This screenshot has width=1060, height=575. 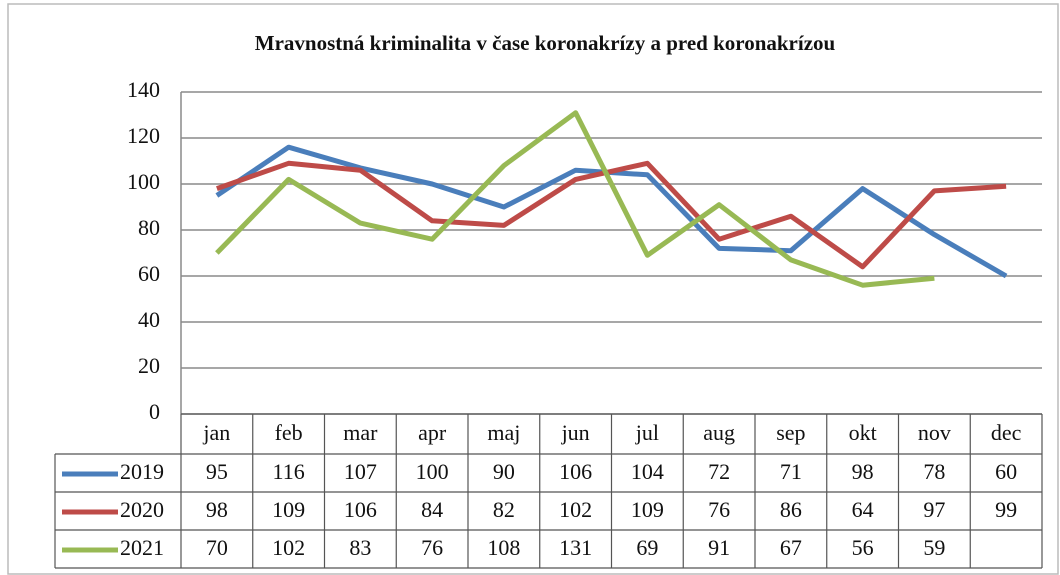 What do you see at coordinates (149, 227) in the screenshot?
I see `y-tick-label: 80` at bounding box center [149, 227].